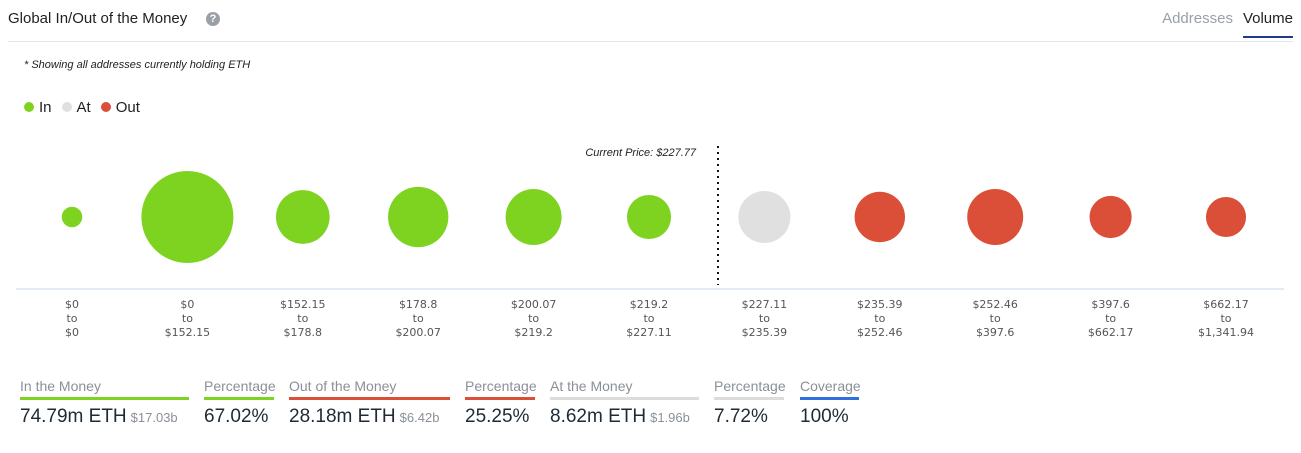 The width and height of the screenshot is (1301, 453). Describe the element at coordinates (419, 417) in the screenshot. I see `stat-usd-value: $6.42b` at that location.